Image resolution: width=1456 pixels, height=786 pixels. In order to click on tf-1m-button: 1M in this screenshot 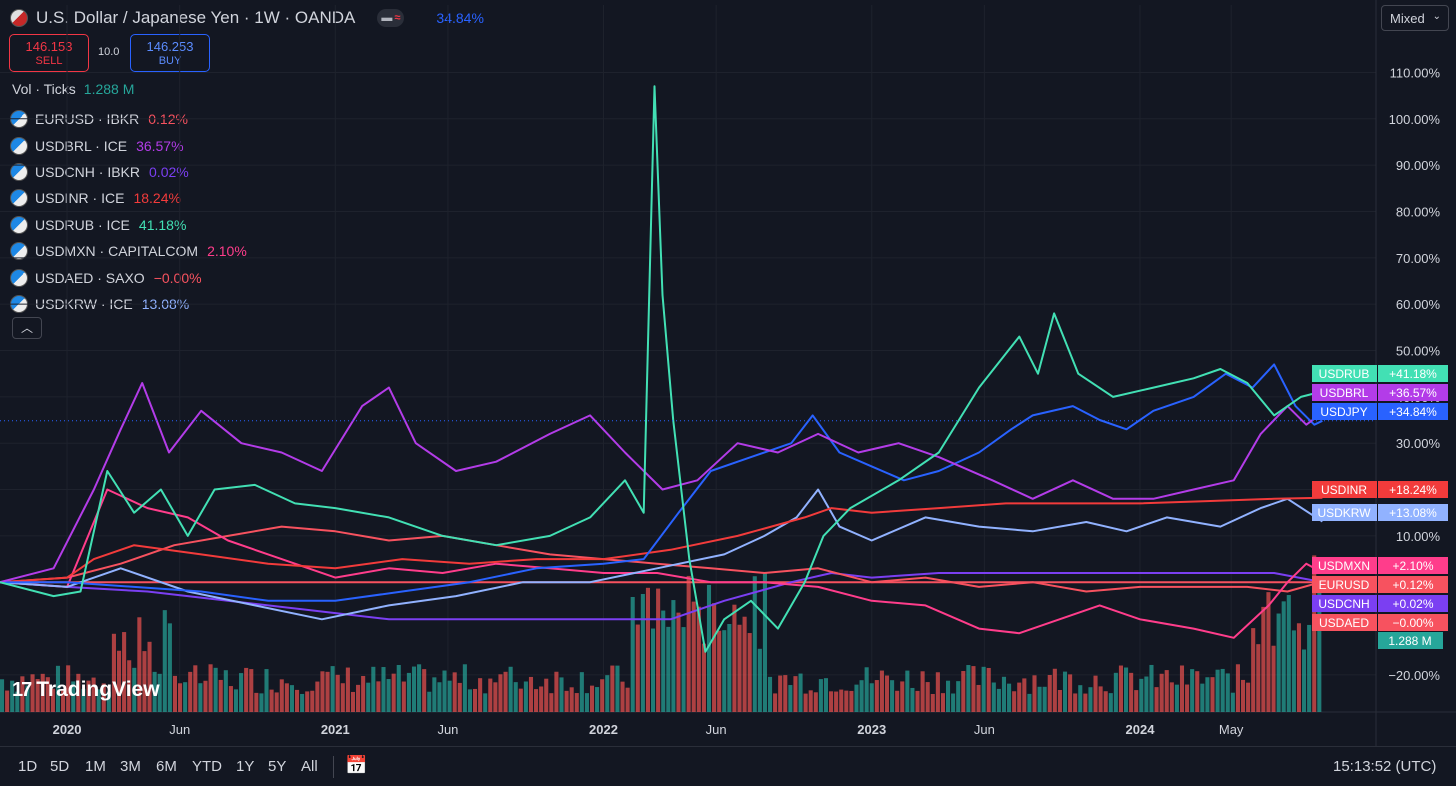, I will do `click(95, 766)`.